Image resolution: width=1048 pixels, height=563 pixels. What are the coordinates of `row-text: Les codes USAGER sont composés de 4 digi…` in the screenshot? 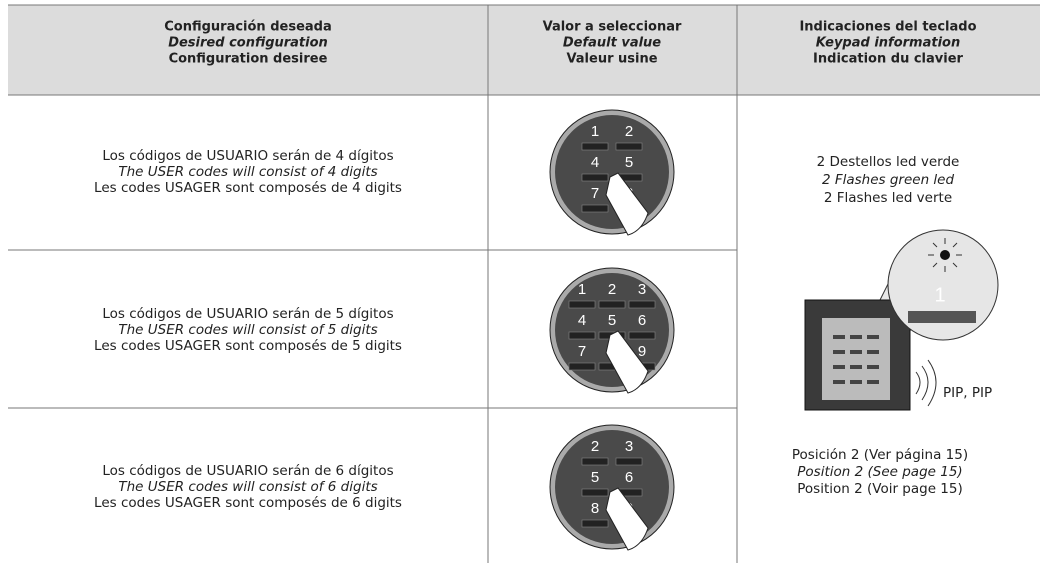 It's located at (248, 188).